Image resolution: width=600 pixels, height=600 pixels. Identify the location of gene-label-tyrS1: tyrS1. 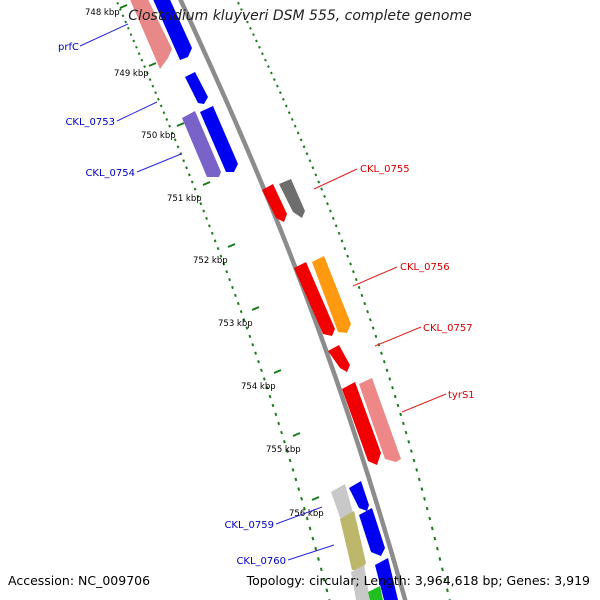
(461, 395).